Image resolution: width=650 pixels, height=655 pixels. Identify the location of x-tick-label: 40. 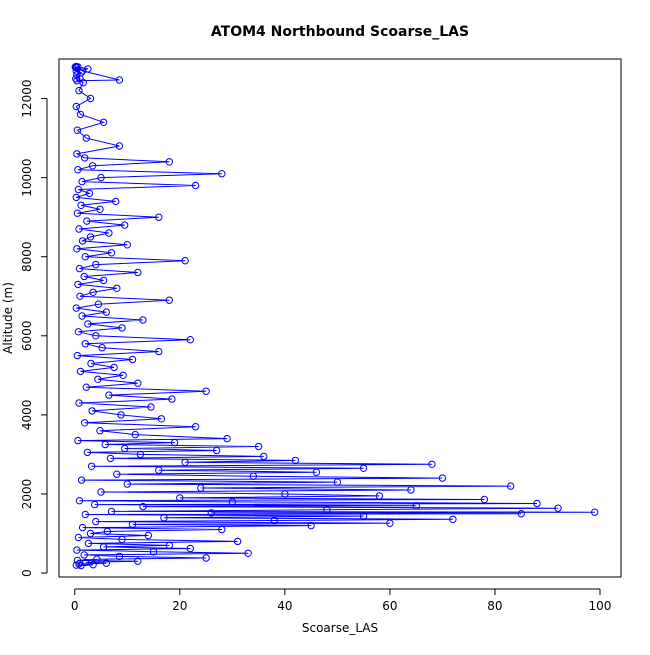
(284, 606).